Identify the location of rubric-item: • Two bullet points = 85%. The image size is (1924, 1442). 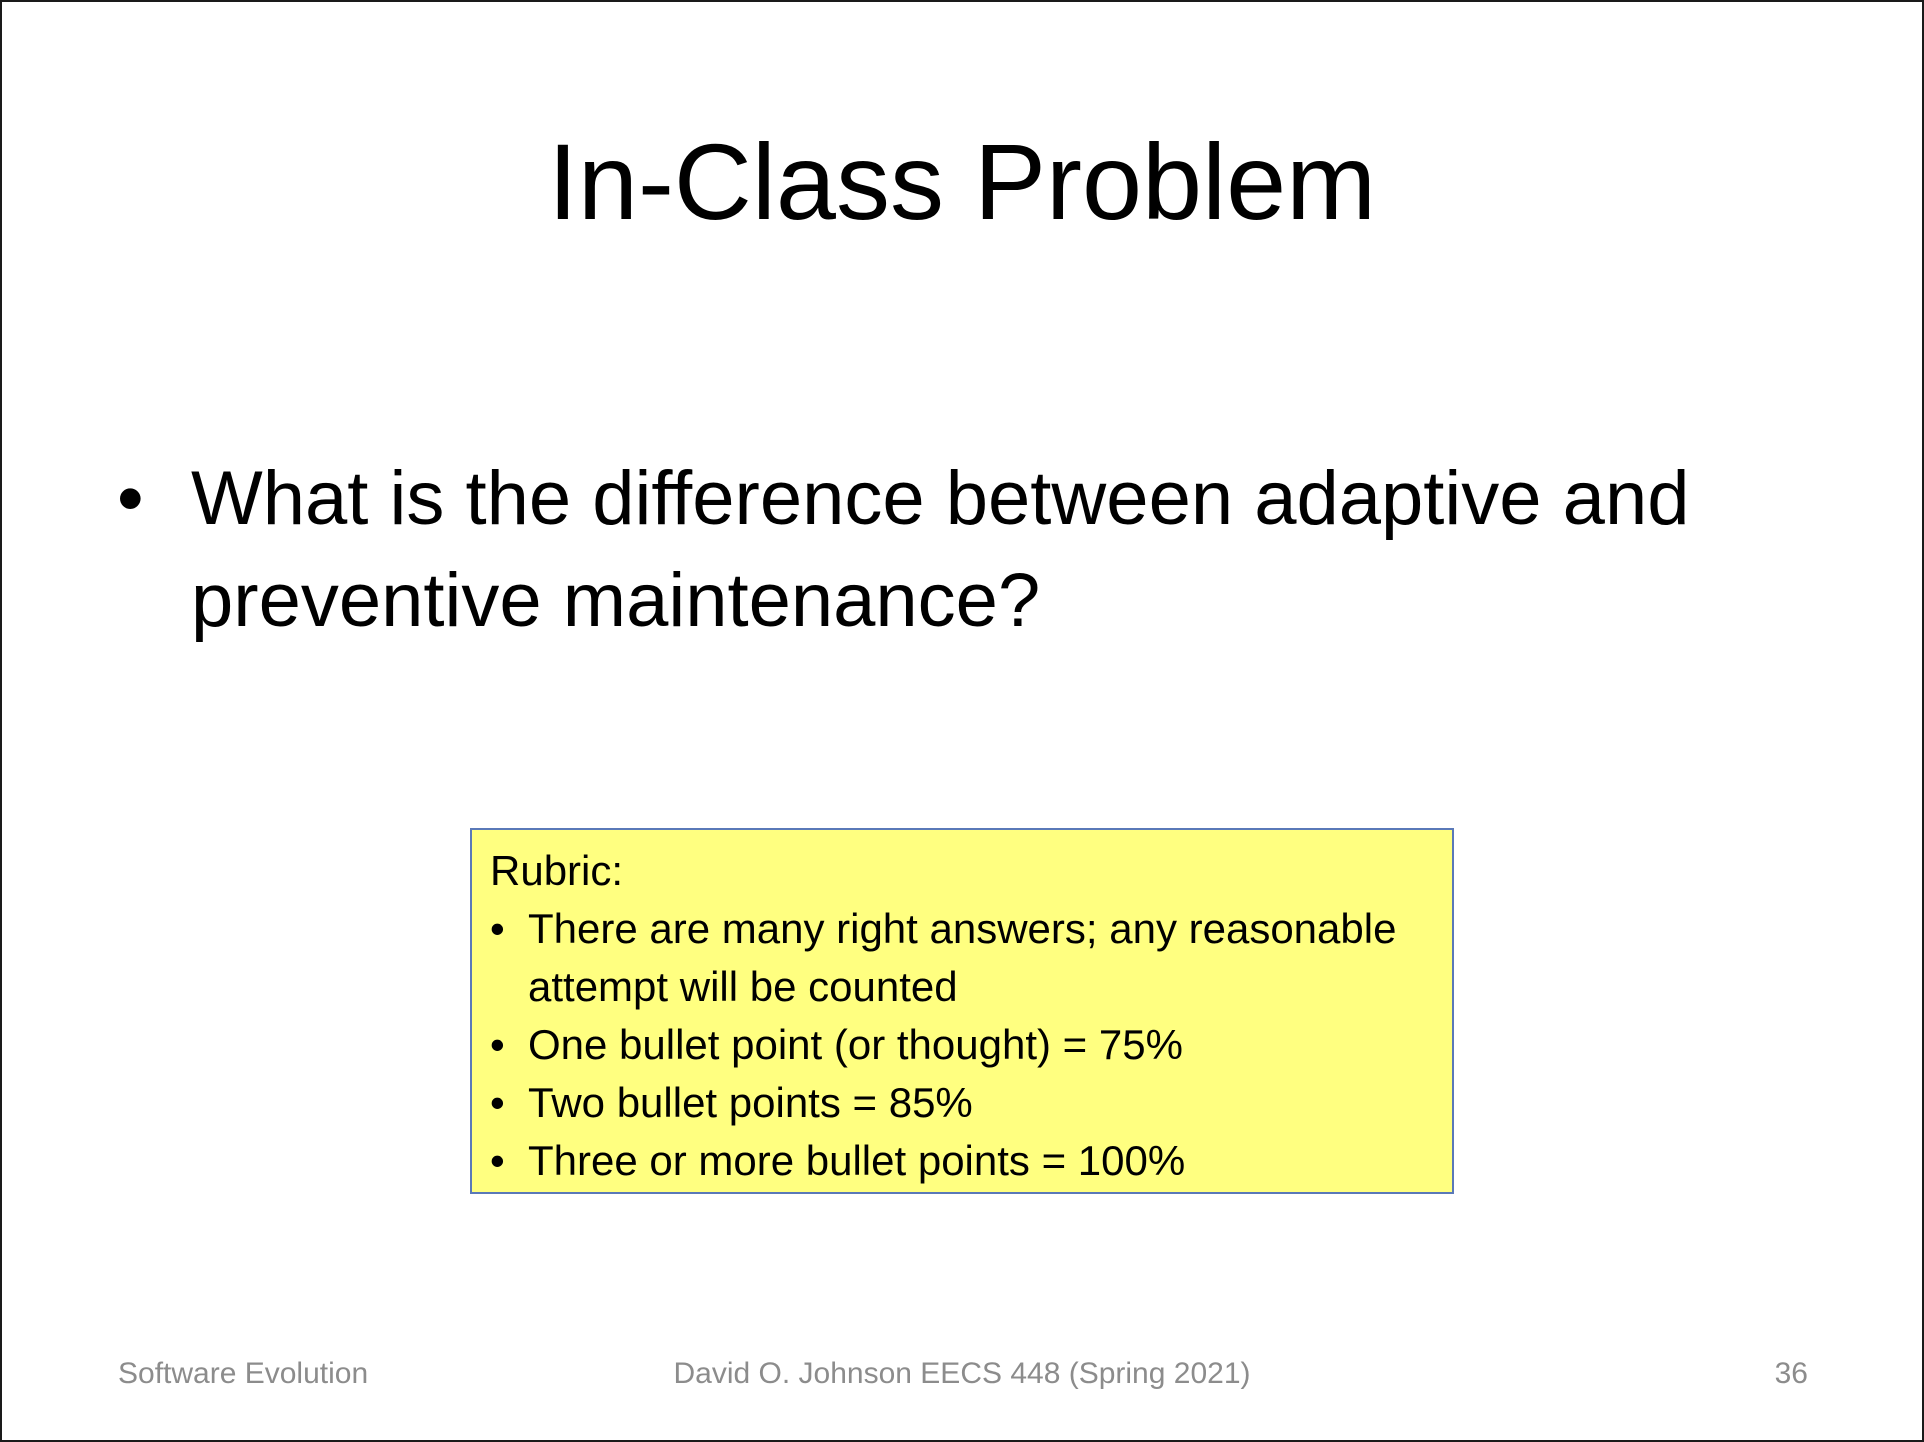
(962, 1103).